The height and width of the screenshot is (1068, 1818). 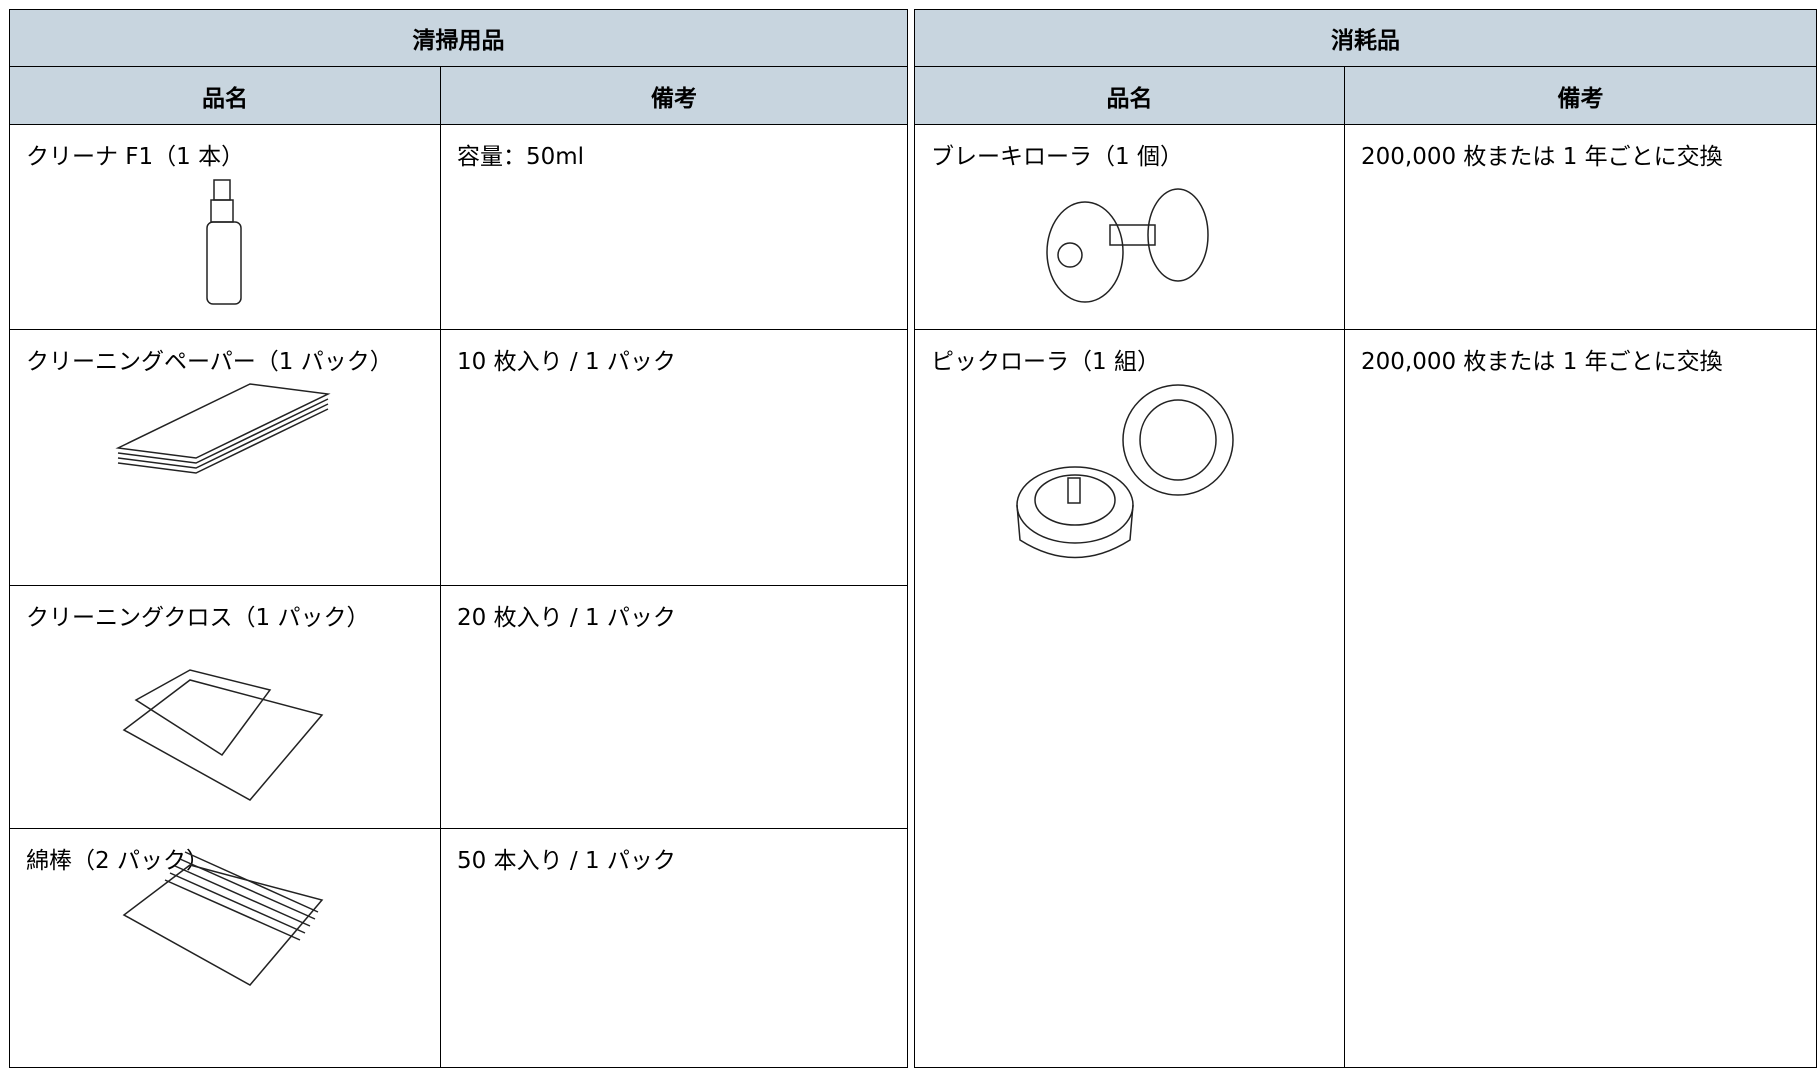 I want to click on item-name: ブレーキローラ（1 個）, so click(x=1130, y=227).